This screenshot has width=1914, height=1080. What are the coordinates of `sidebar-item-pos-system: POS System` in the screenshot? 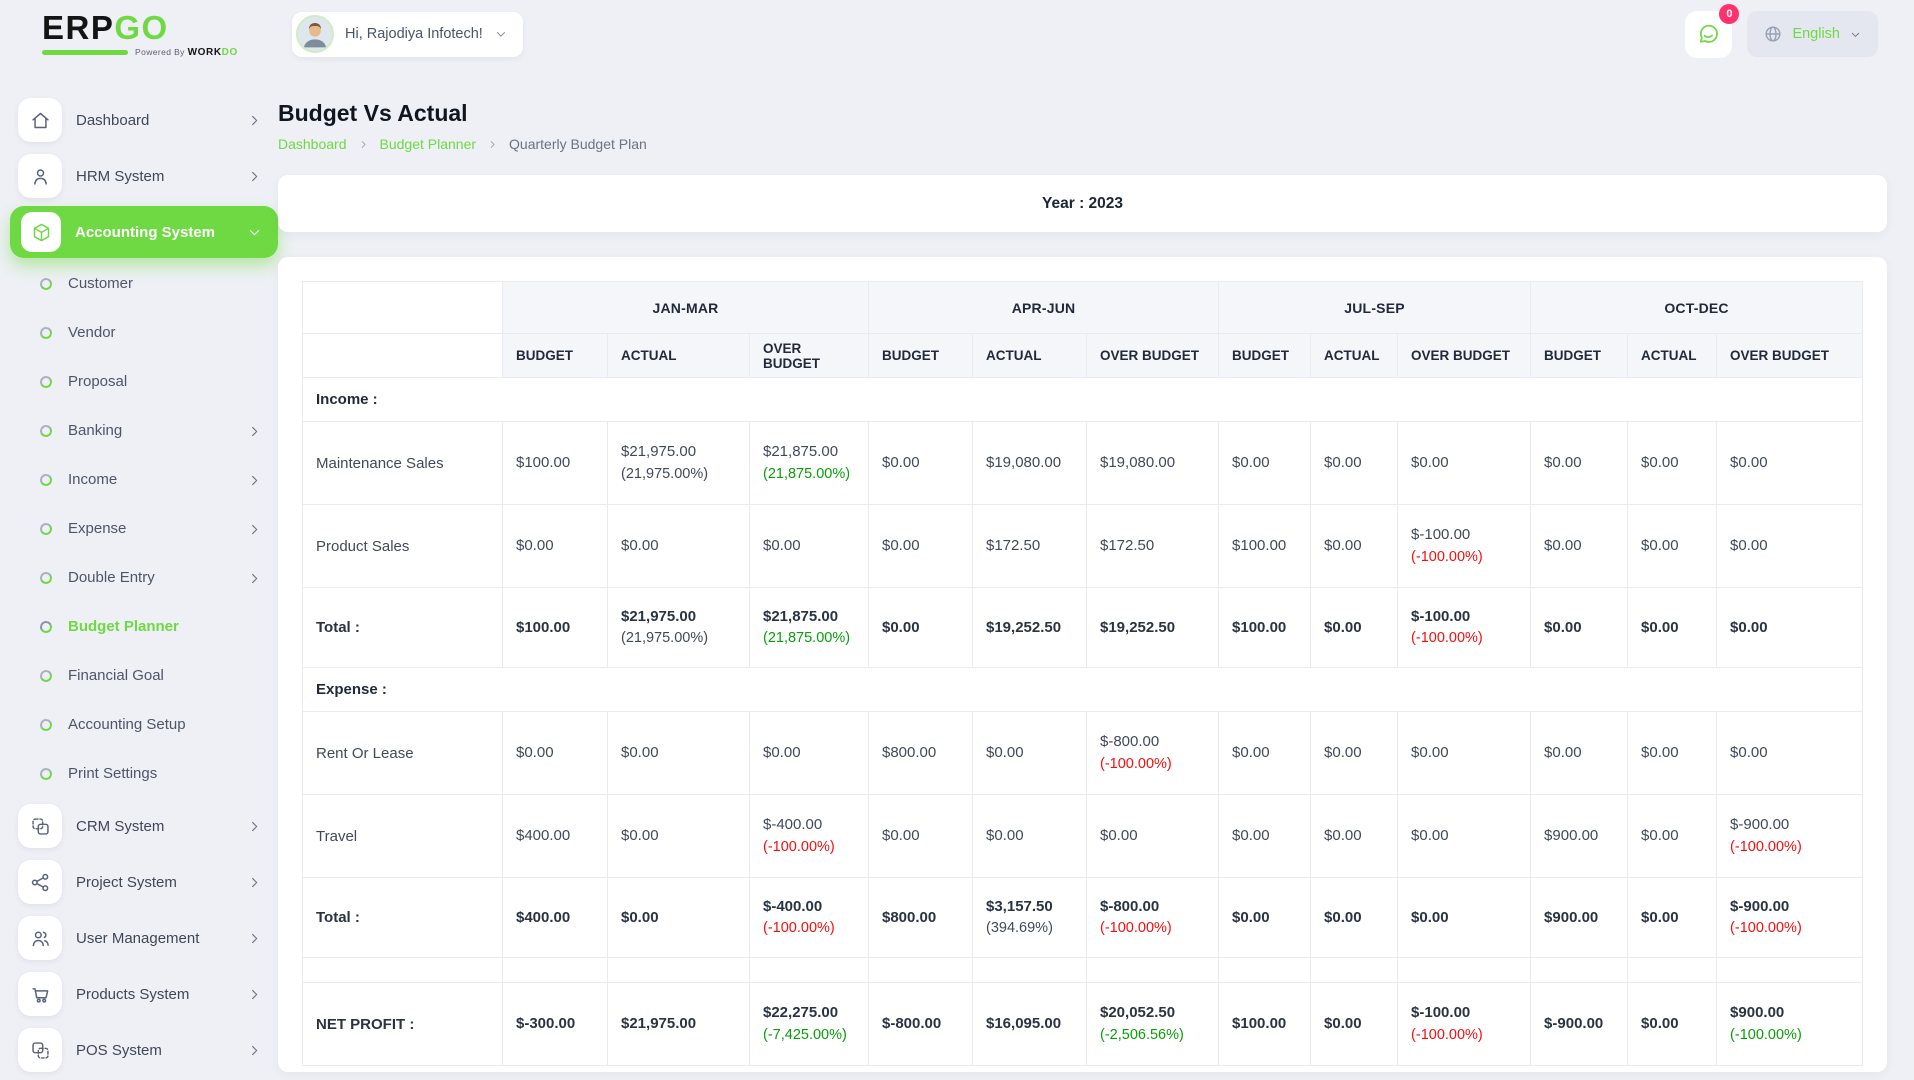 It's located at (144, 1050).